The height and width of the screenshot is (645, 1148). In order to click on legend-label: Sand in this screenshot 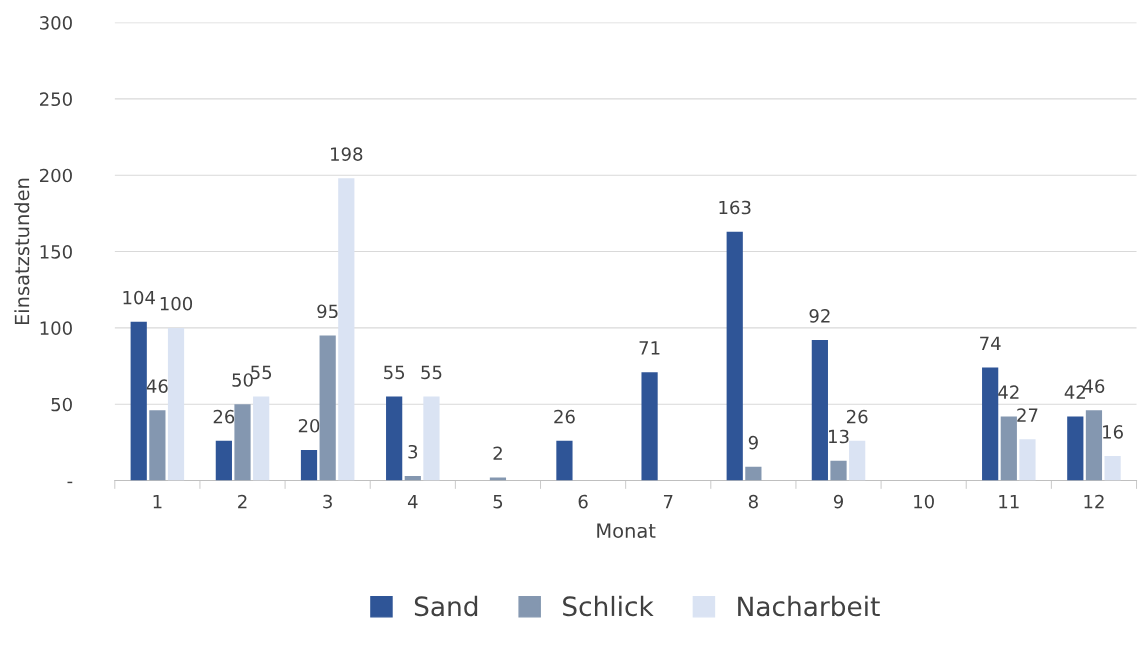, I will do `click(446, 606)`.